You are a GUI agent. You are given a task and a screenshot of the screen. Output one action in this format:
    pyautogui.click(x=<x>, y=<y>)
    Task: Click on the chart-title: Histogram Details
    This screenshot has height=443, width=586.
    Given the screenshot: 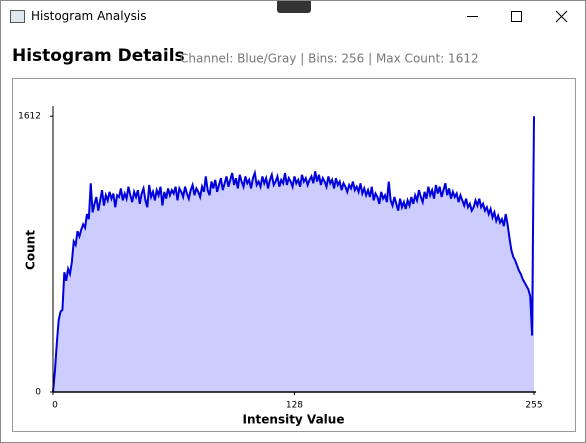 What is the action you would take?
    pyautogui.click(x=98, y=56)
    